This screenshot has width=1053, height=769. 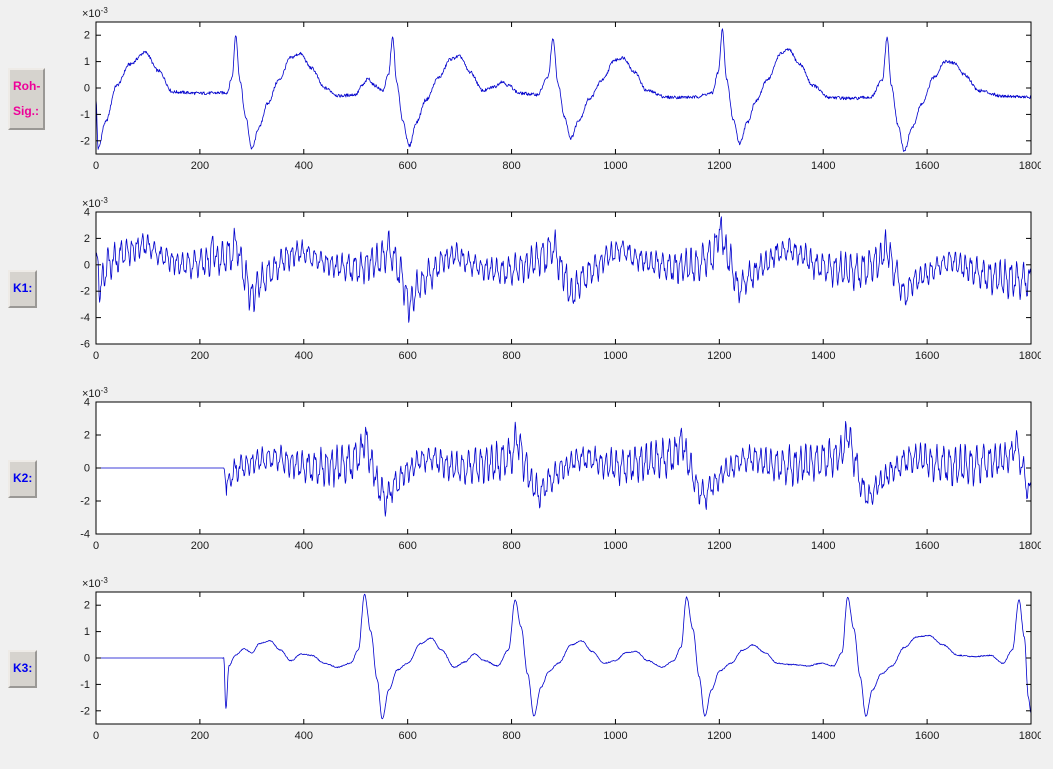 What do you see at coordinates (27, 99) in the screenshot?
I see `rohsig-label-button: Roh- Sig.:` at bounding box center [27, 99].